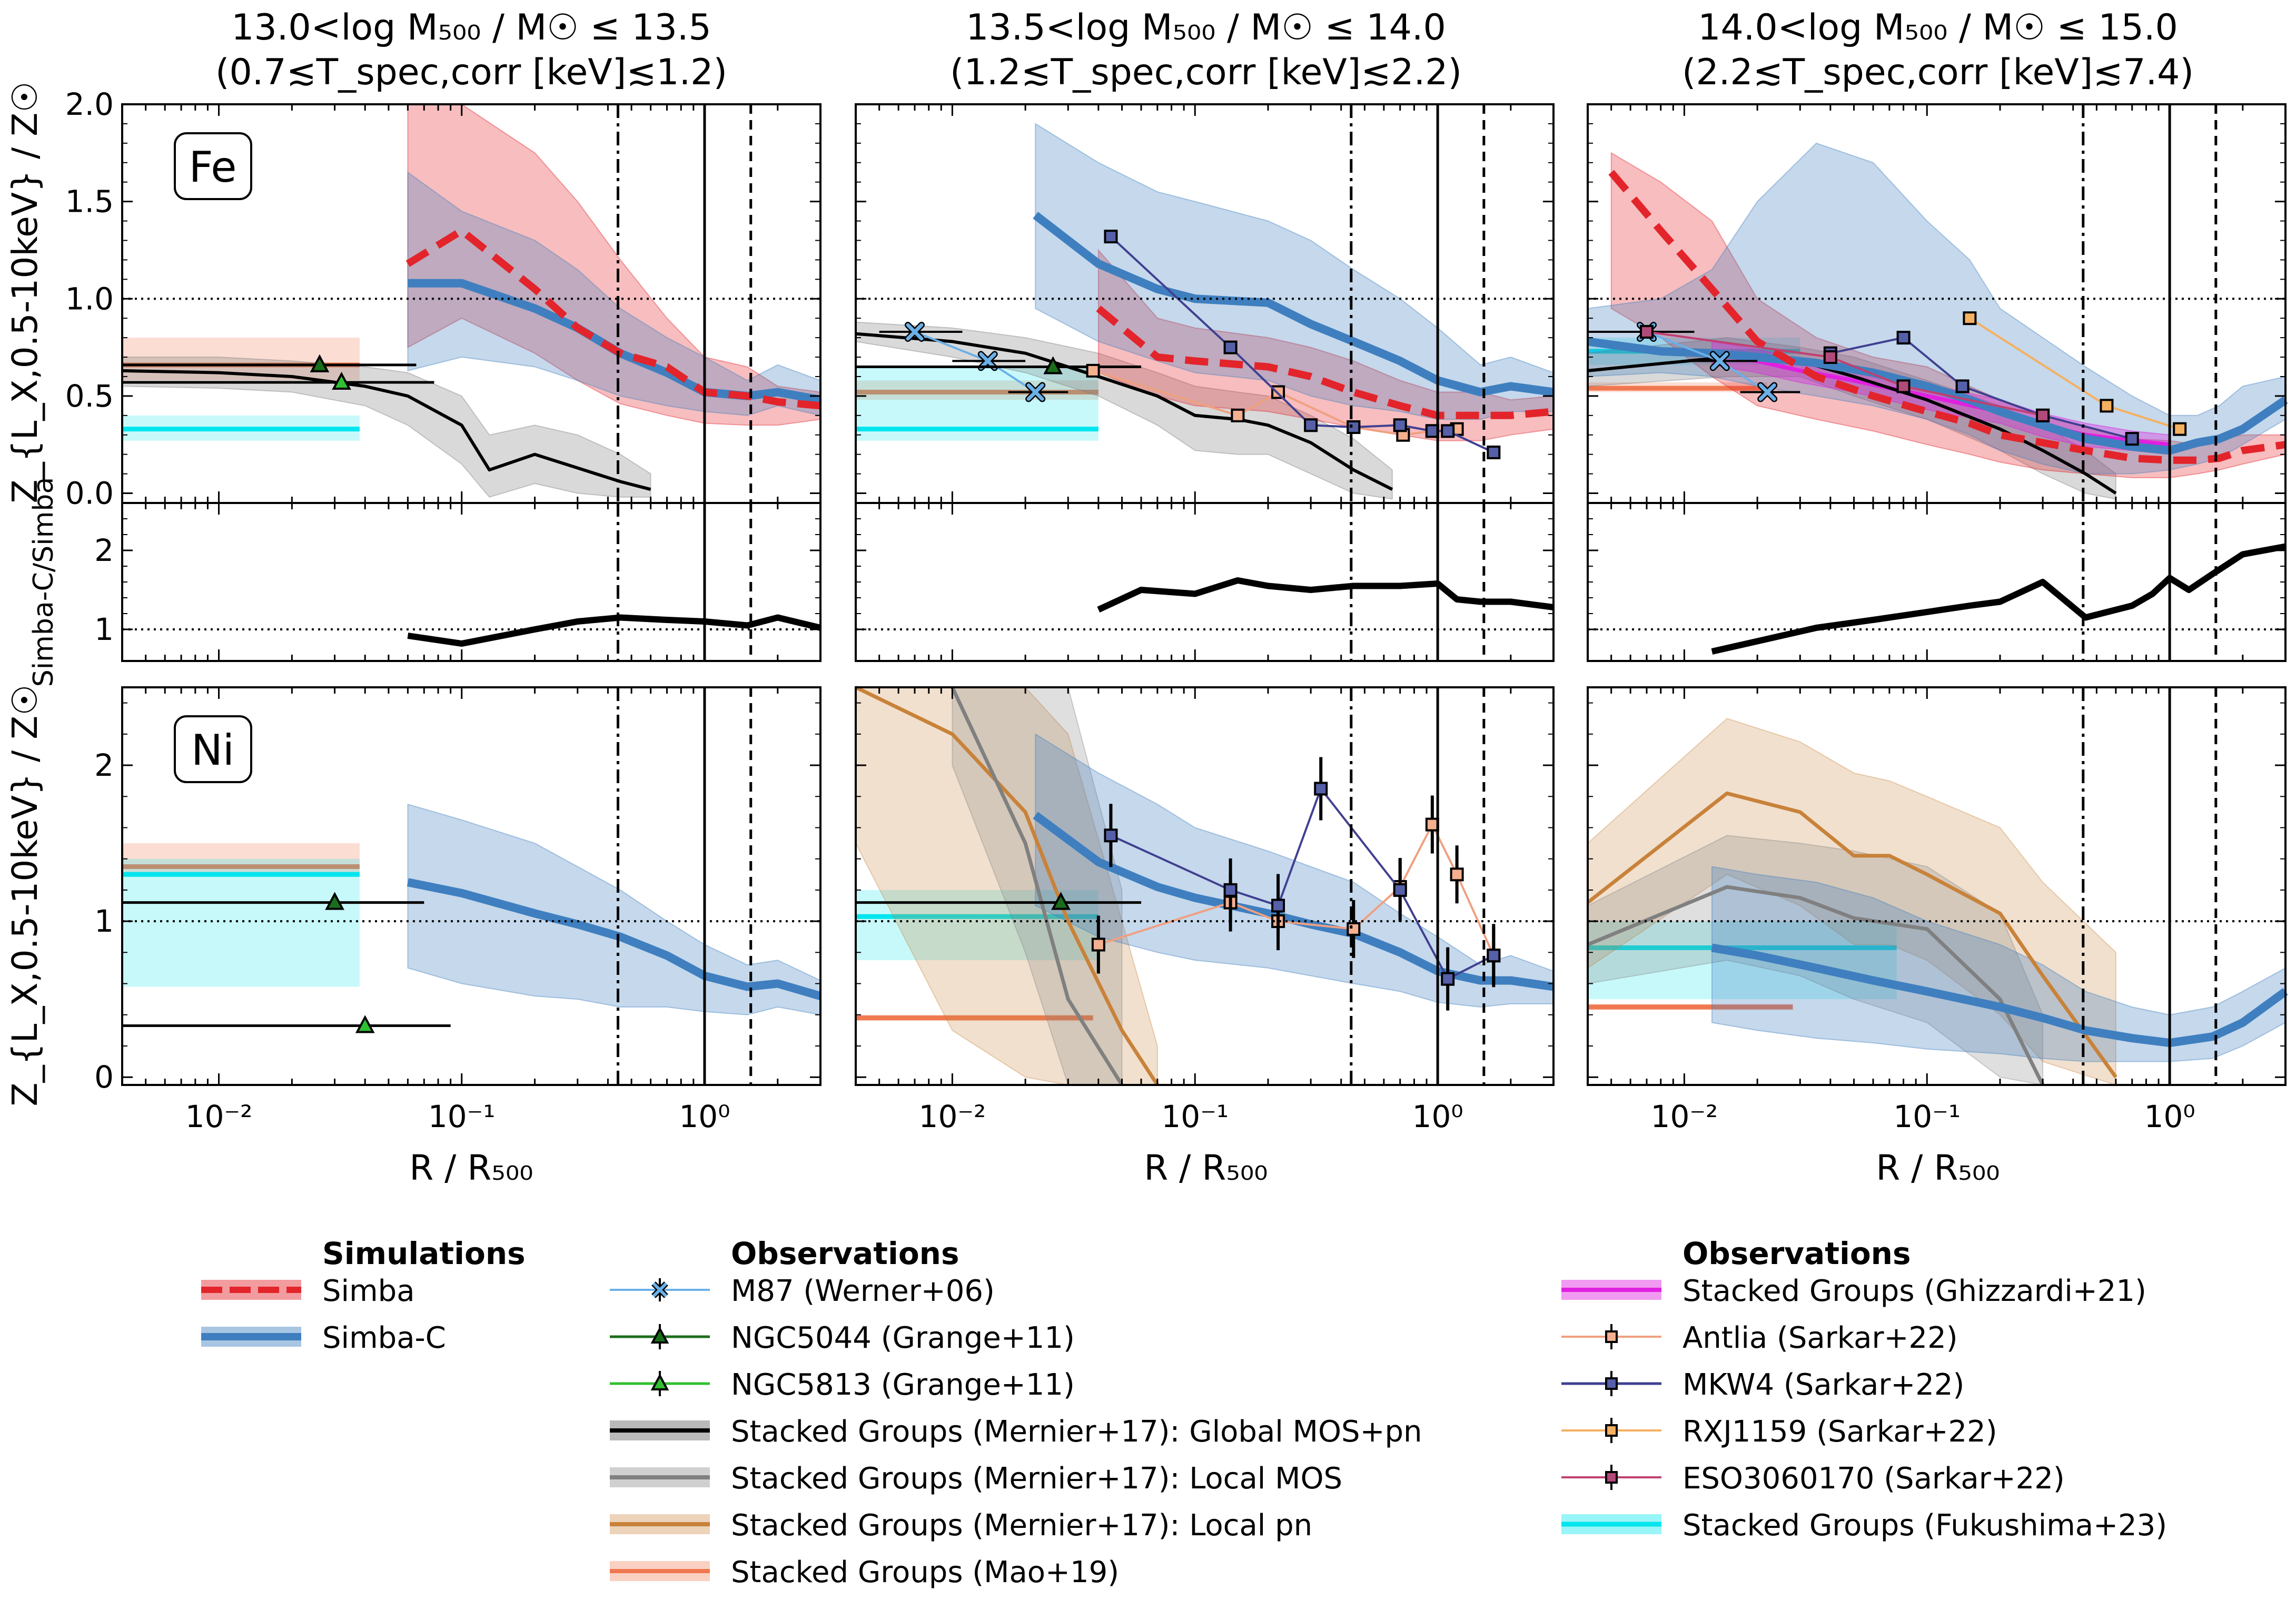 This screenshot has width=2296, height=1609. What do you see at coordinates (1036, 1479) in the screenshot?
I see `legend-obs1-4-label: Stacked Groups (Mernier+17): Local MOS` at bounding box center [1036, 1479].